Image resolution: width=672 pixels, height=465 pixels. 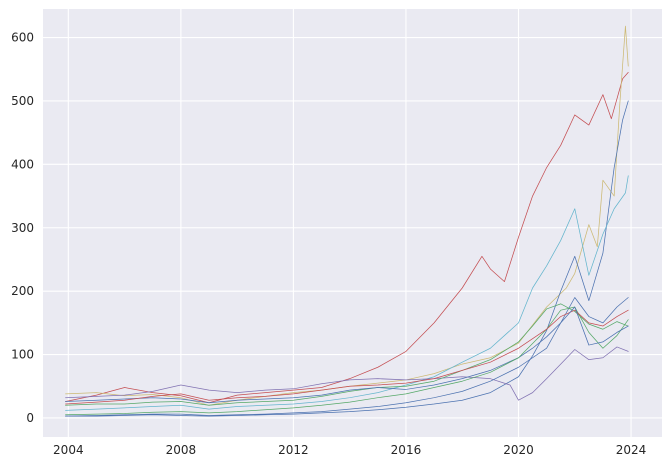 I want to click on y-tick-label: 500, so click(x=22, y=101).